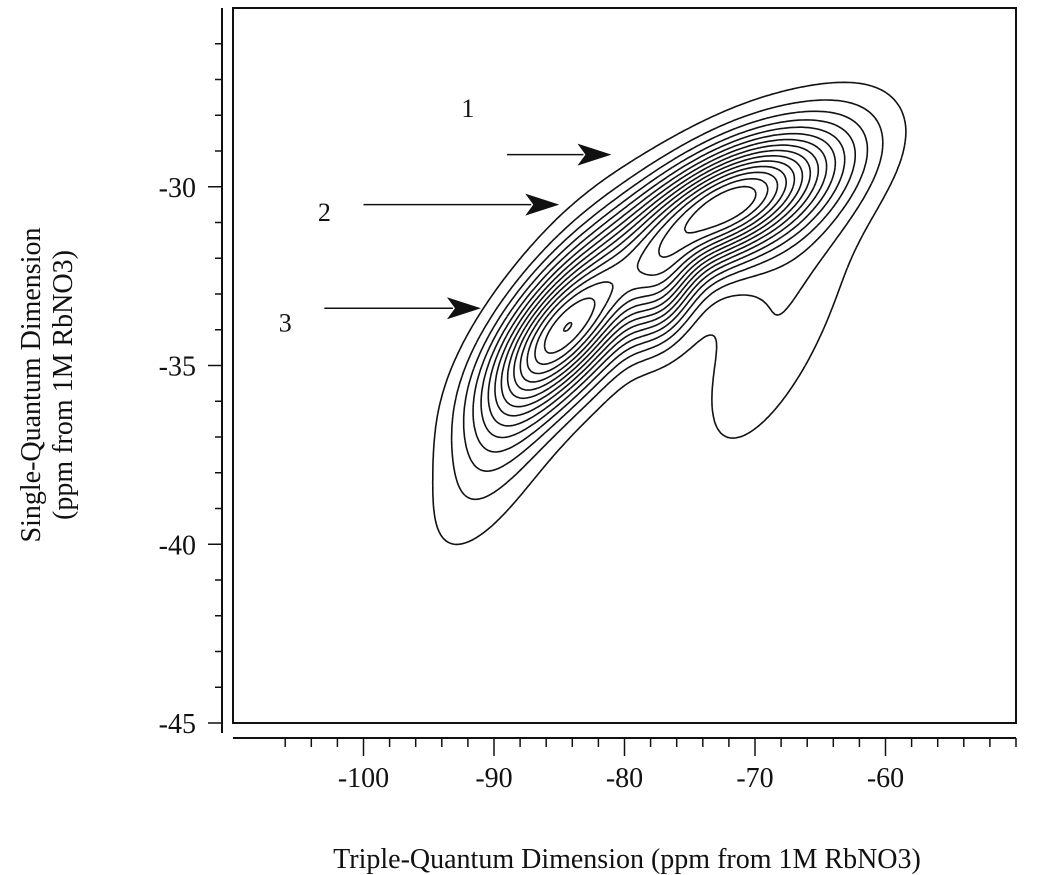  Describe the element at coordinates (177, 367) in the screenshot. I see `y-tick-label: -35` at that location.